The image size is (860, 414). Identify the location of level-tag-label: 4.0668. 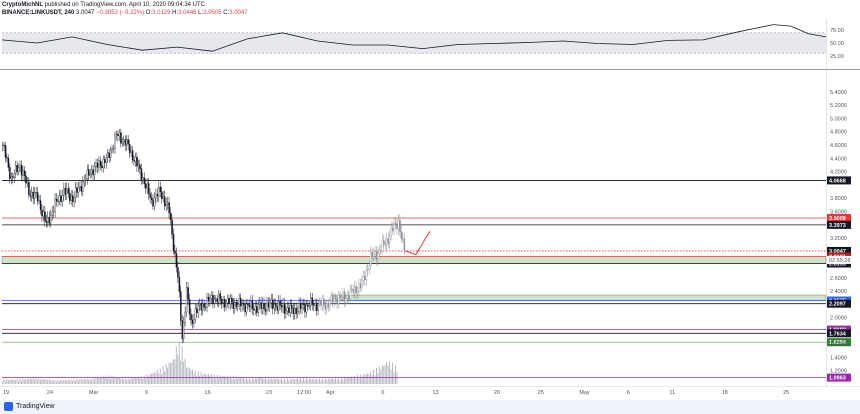
(837, 181).